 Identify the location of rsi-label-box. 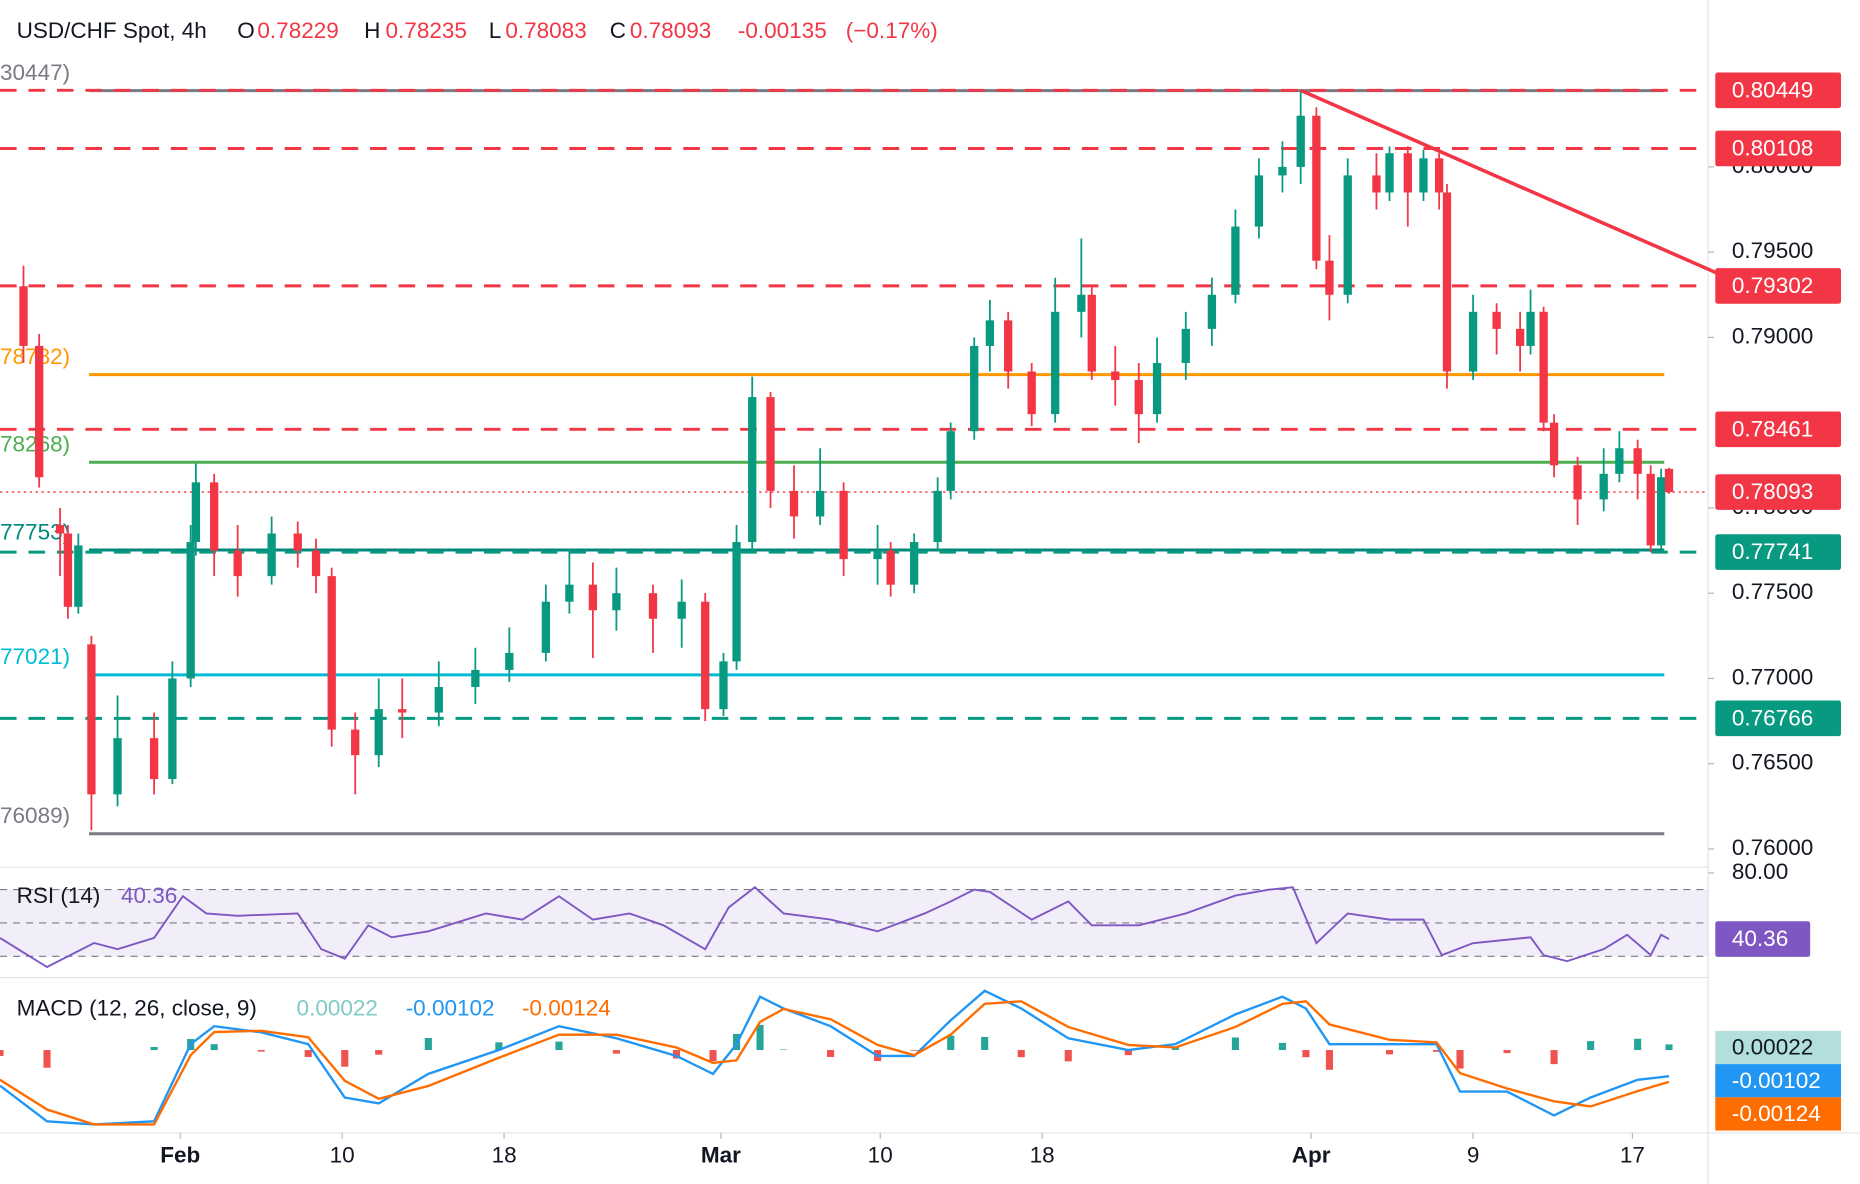
(1763, 939).